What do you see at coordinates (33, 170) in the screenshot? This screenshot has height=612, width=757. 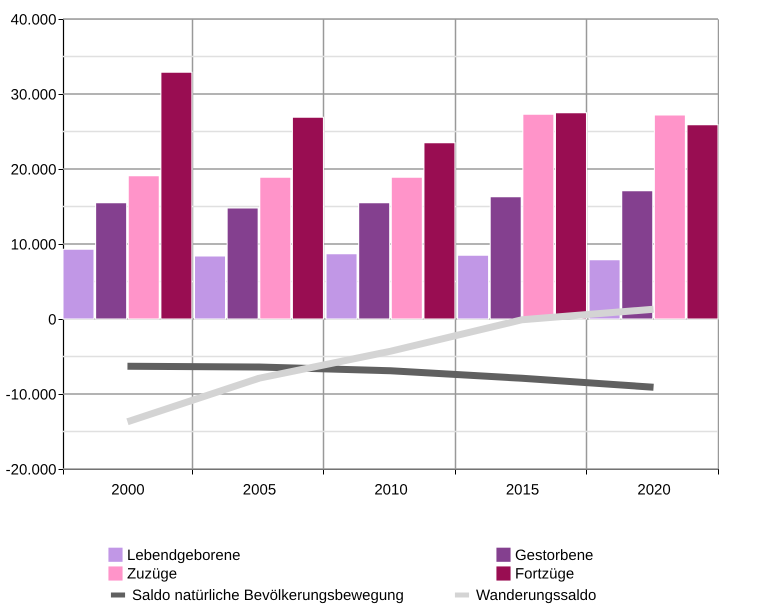 I see `y-tick-label: 20.000` at bounding box center [33, 170].